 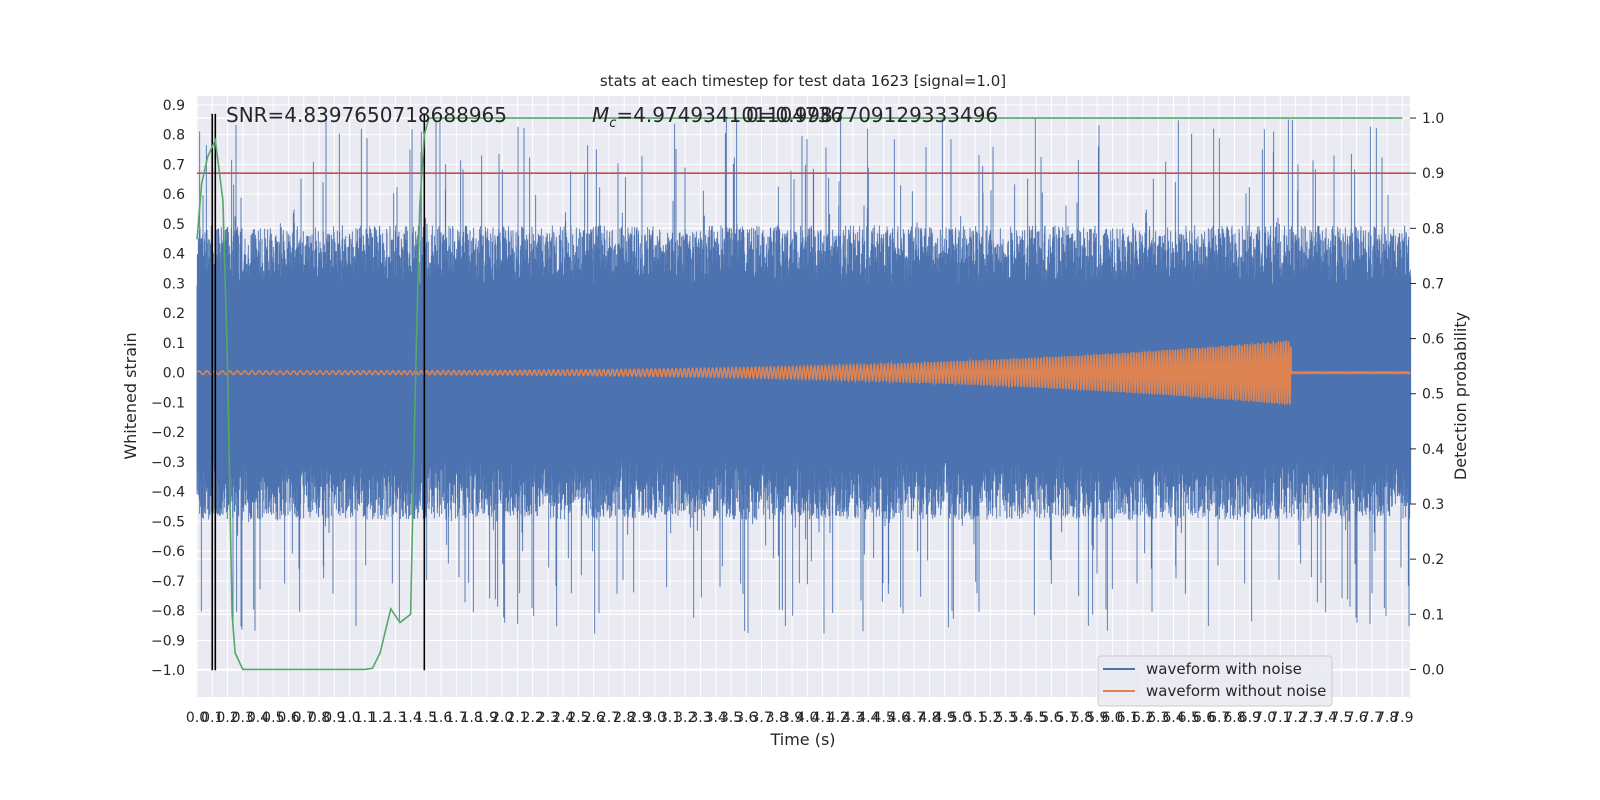 I want to click on y-tick-label-right: 0.2, so click(x=1433, y=560).